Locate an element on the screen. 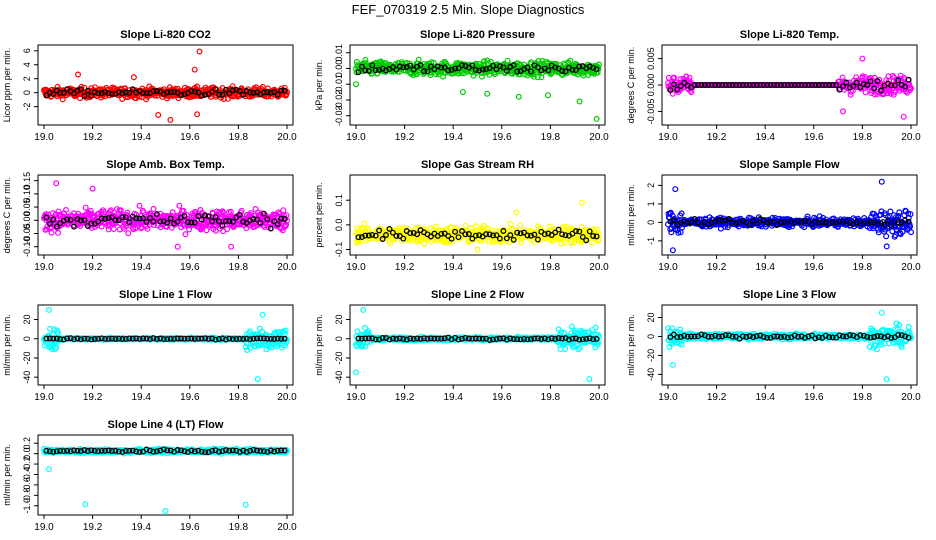 The height and width of the screenshot is (540, 936). y-tick-label: 0.000 is located at coordinates (651, 85).